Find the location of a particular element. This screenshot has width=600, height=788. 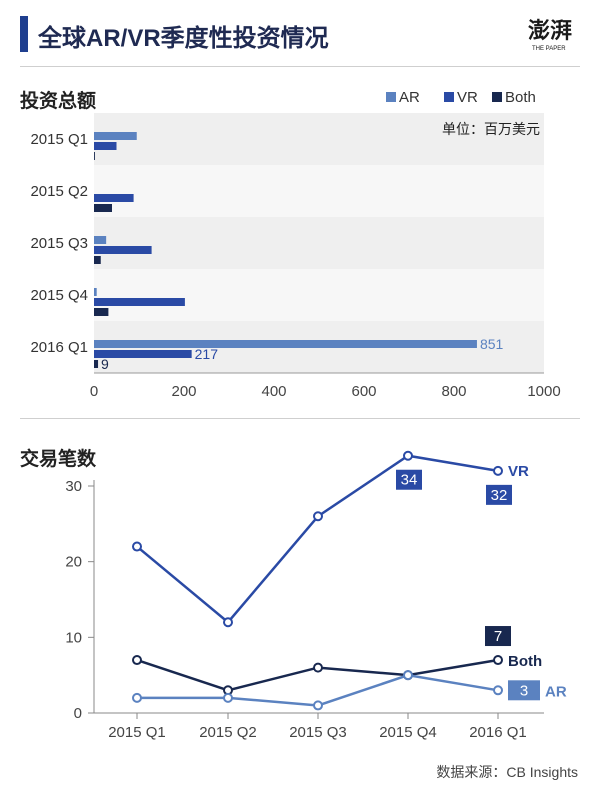

x-tick-label: 800 is located at coordinates (453, 391).